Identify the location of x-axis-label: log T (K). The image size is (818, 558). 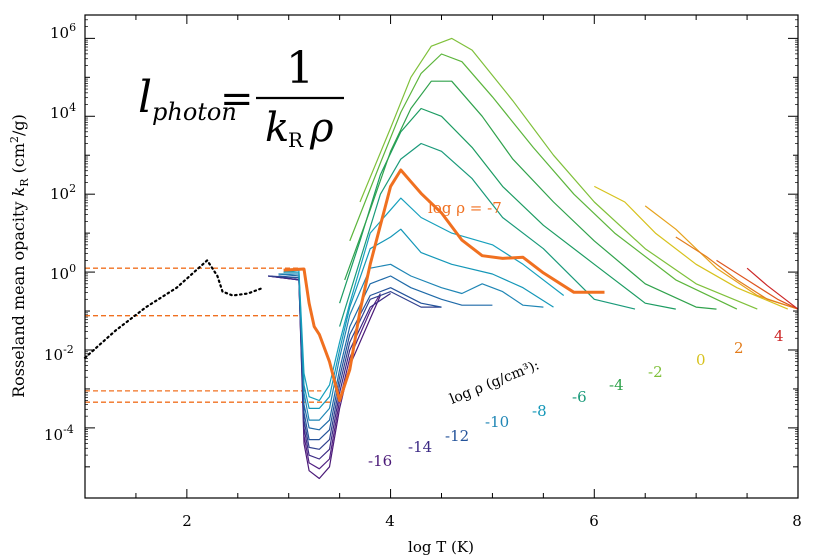
(441, 547).